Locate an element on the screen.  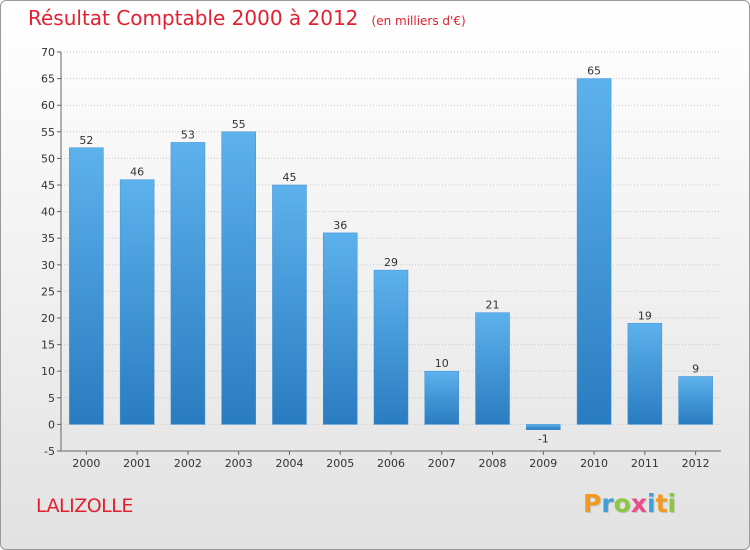
data-label-2006: 29 is located at coordinates (391, 262).